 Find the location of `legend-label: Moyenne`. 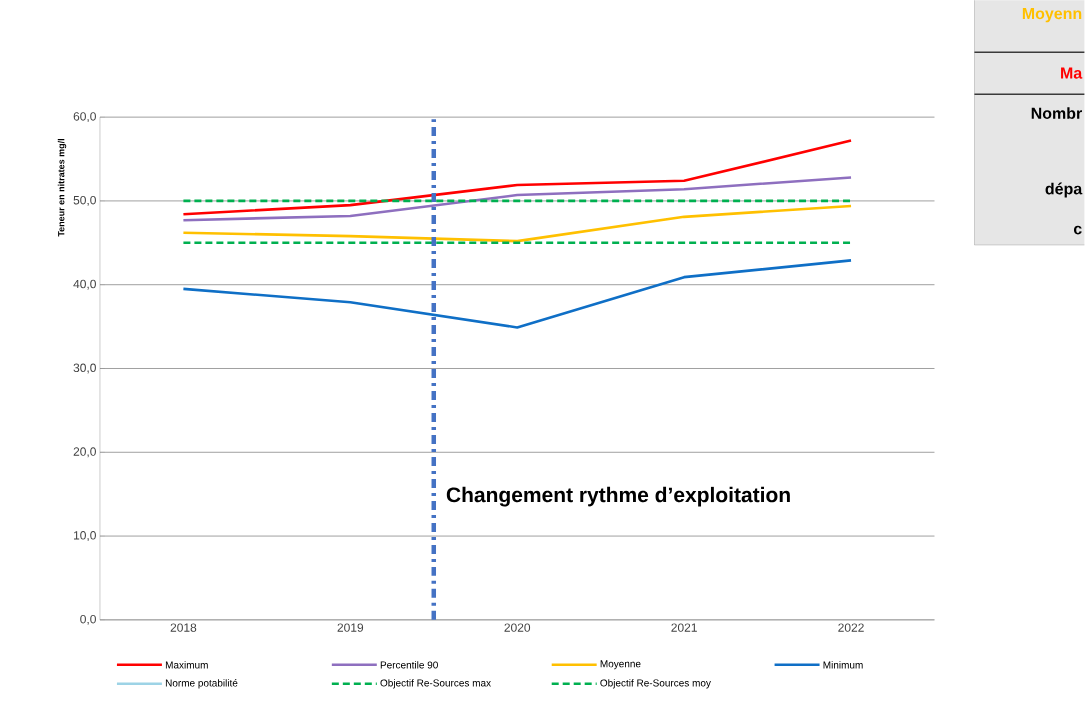

legend-label: Moyenne is located at coordinates (620, 665).